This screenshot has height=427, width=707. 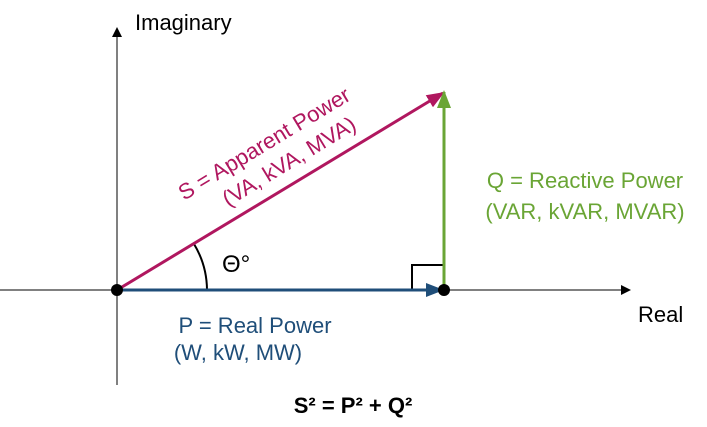 What do you see at coordinates (183, 22) in the screenshot?
I see `imaginary-label: Imaginary` at bounding box center [183, 22].